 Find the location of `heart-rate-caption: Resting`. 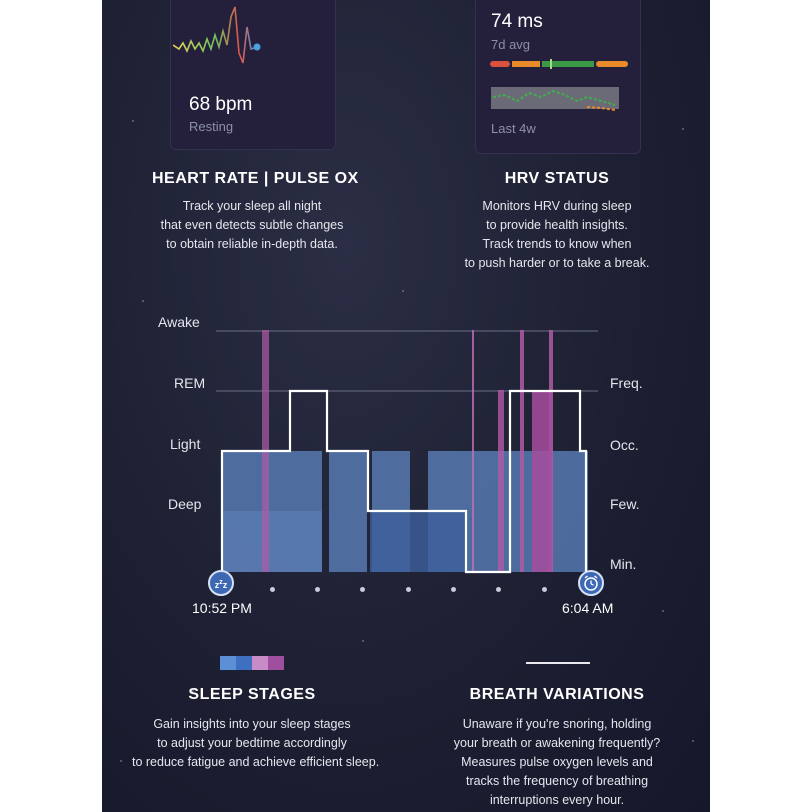

heart-rate-caption: Resting is located at coordinates (211, 126).